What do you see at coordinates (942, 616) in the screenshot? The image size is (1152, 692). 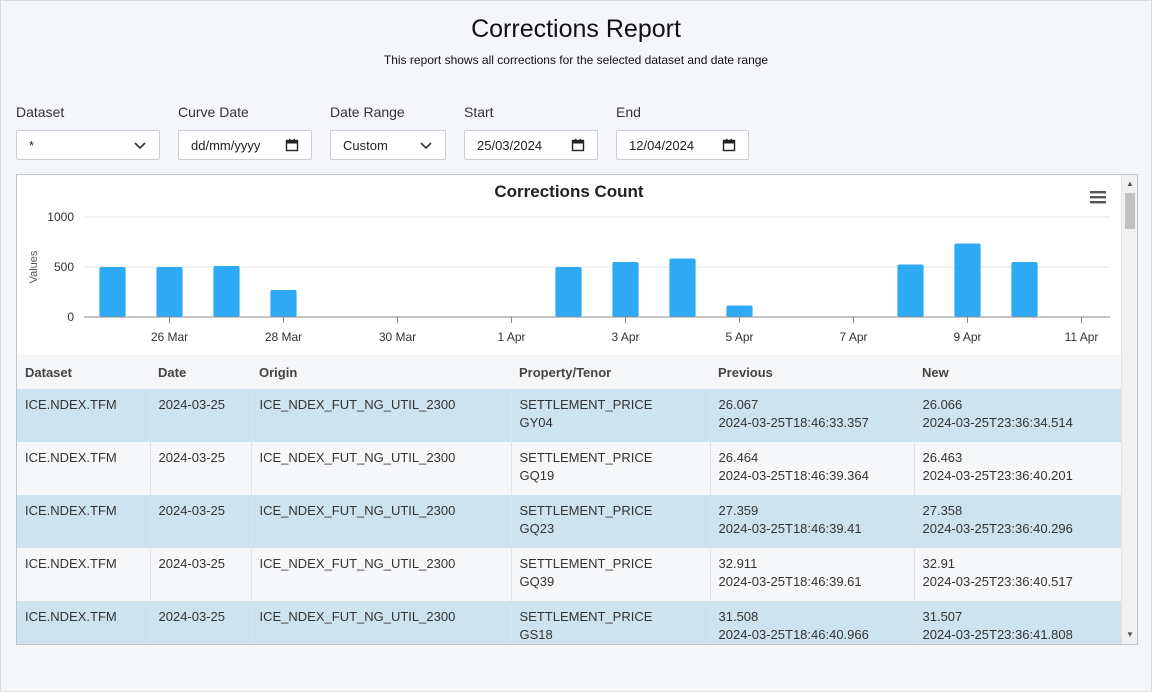 I see `cell-new-value: 31.507` at bounding box center [942, 616].